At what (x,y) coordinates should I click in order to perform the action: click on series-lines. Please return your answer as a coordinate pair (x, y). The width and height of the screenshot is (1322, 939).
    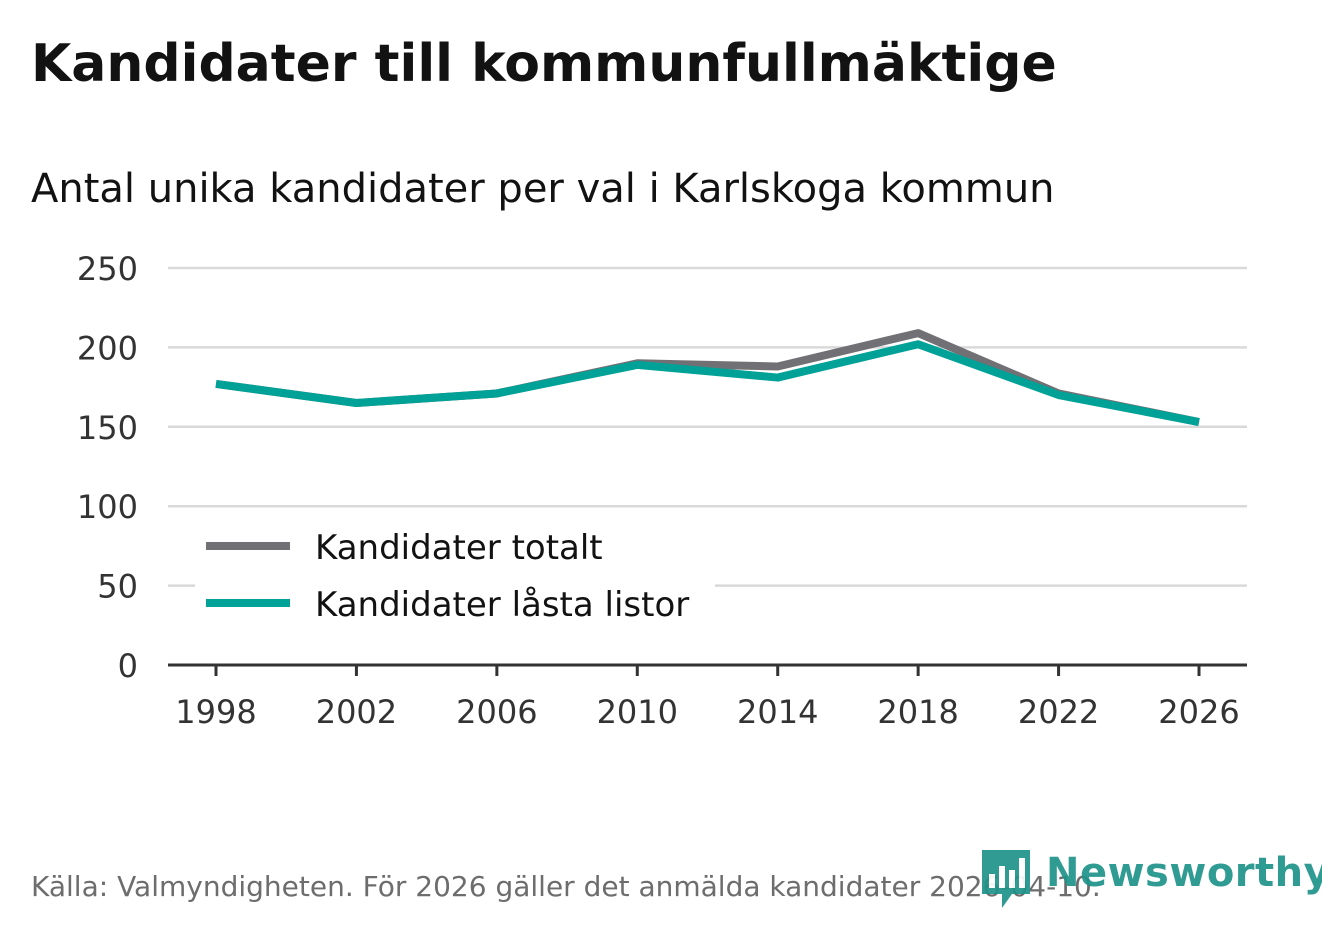
    Looking at the image, I should click on (707, 377).